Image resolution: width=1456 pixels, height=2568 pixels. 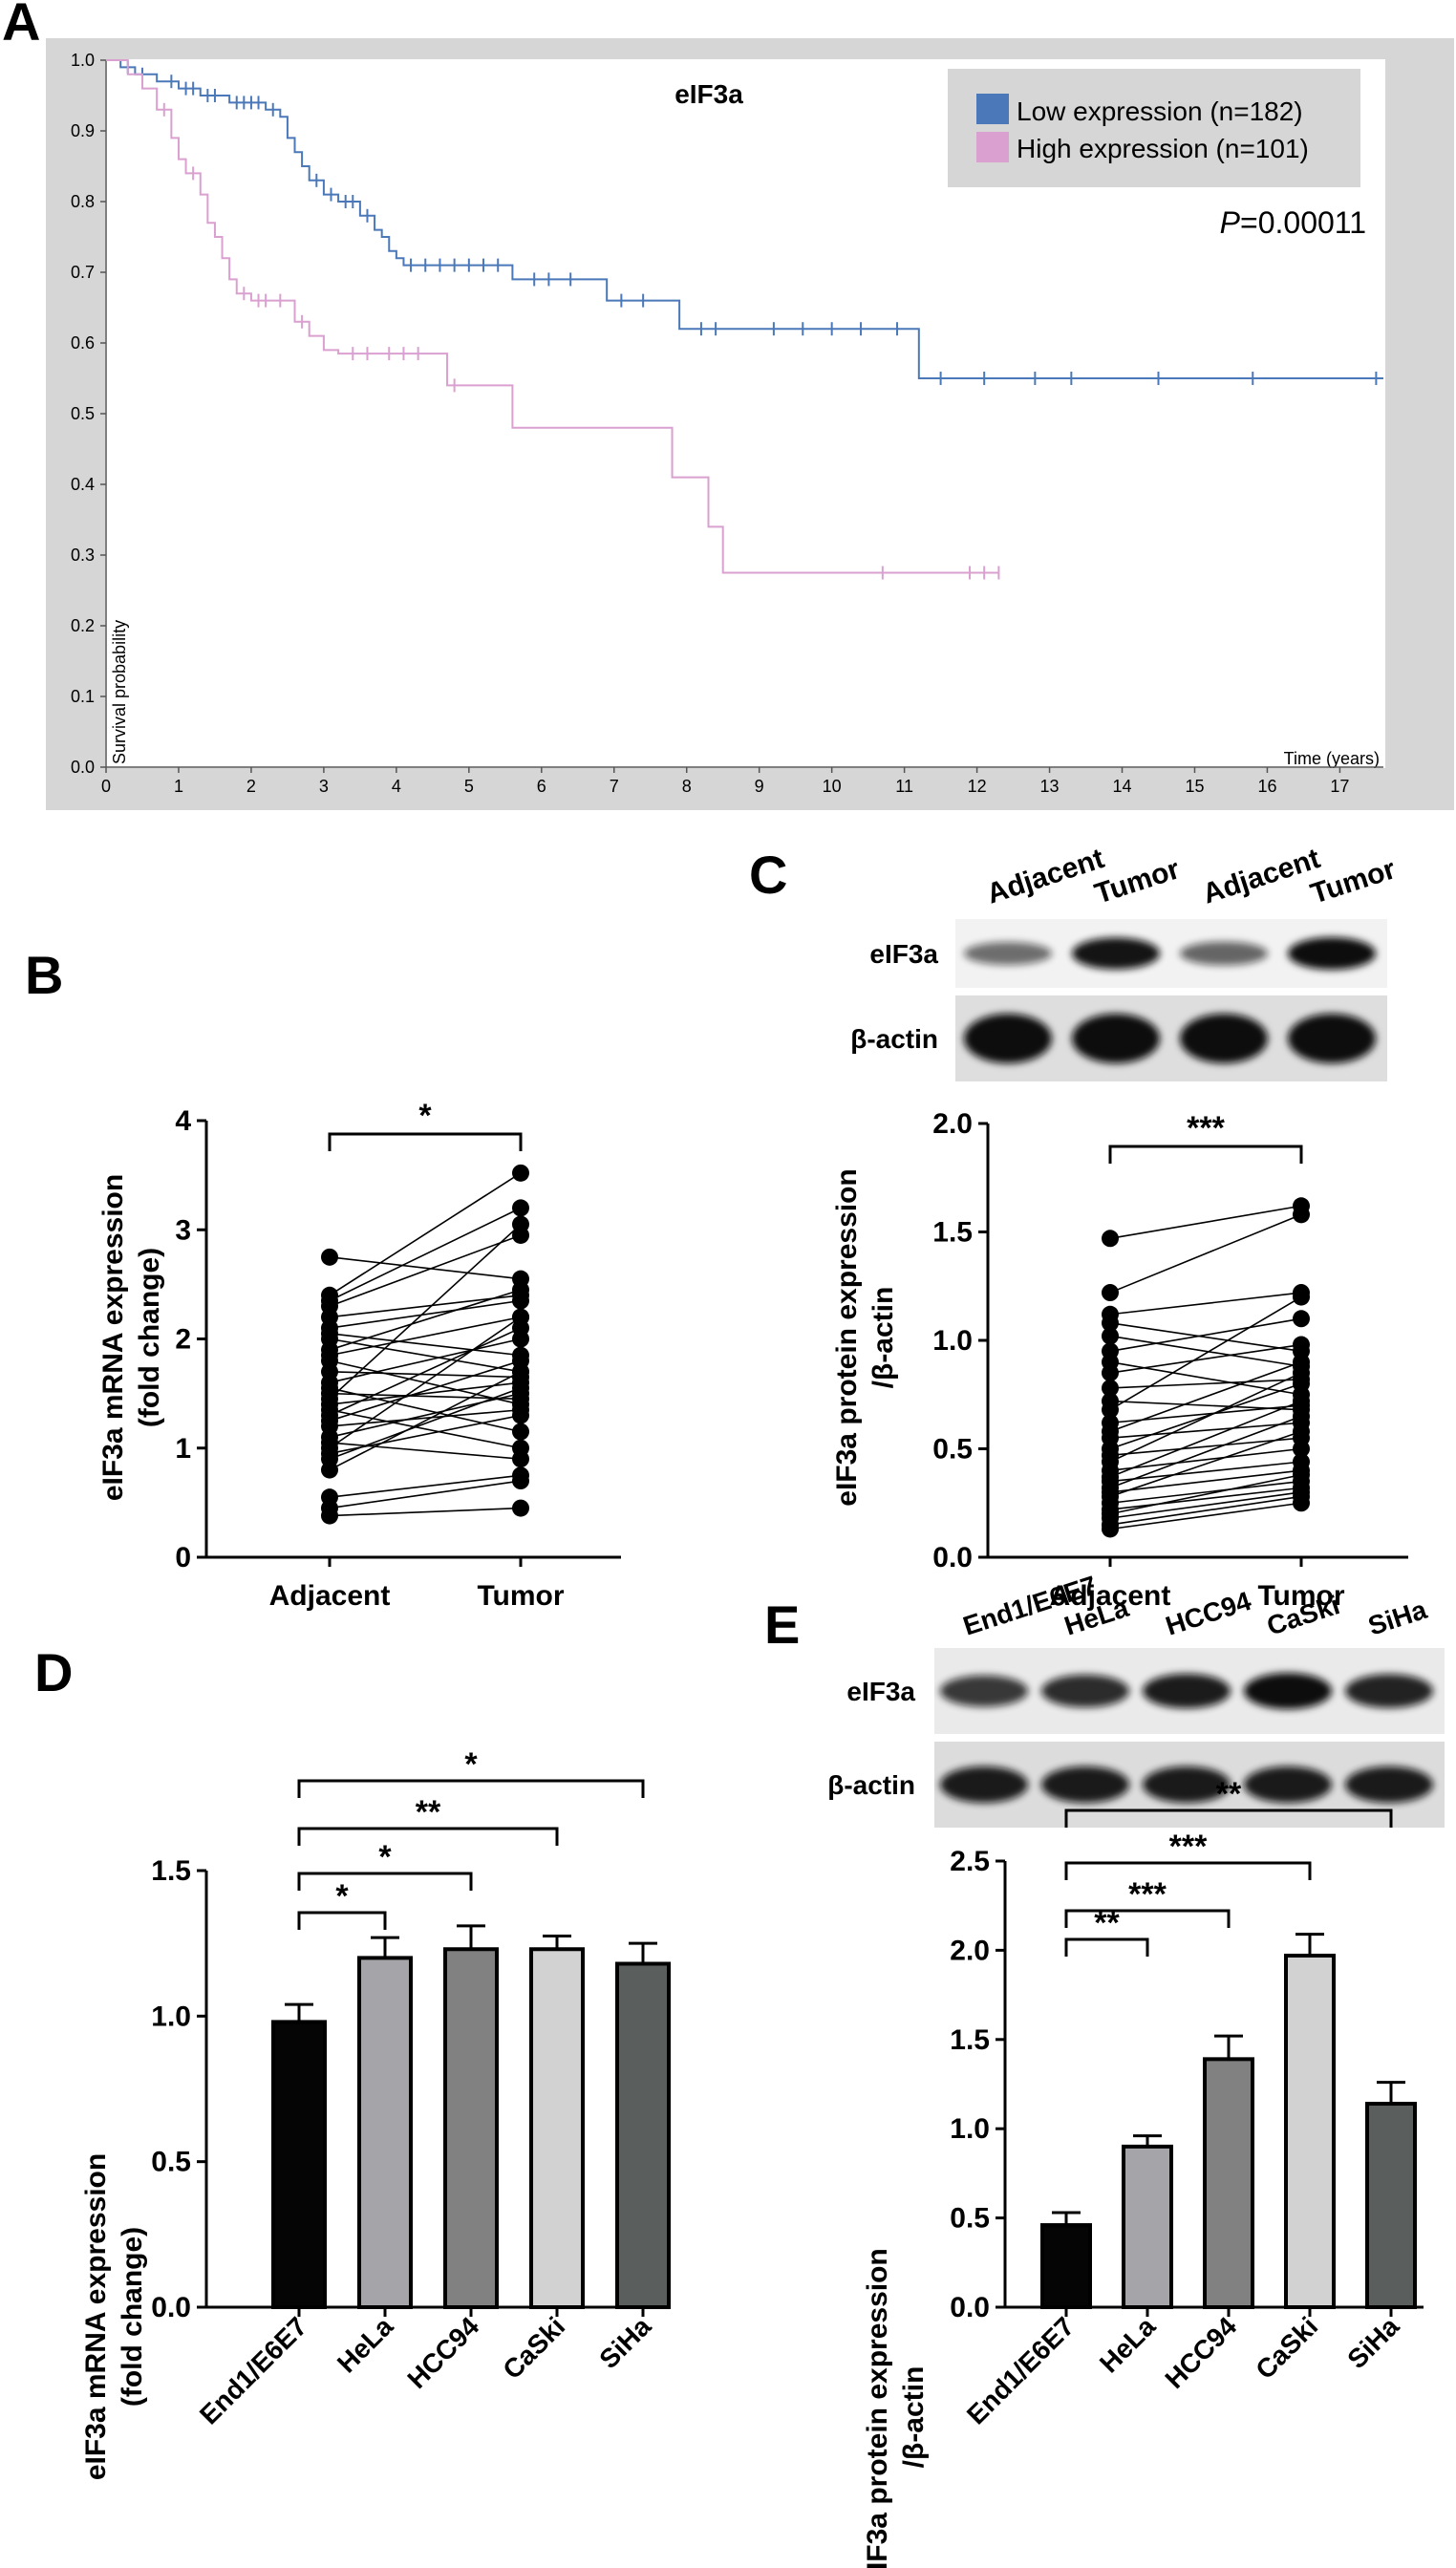 I want to click on panel-label-c: C, so click(x=768, y=875).